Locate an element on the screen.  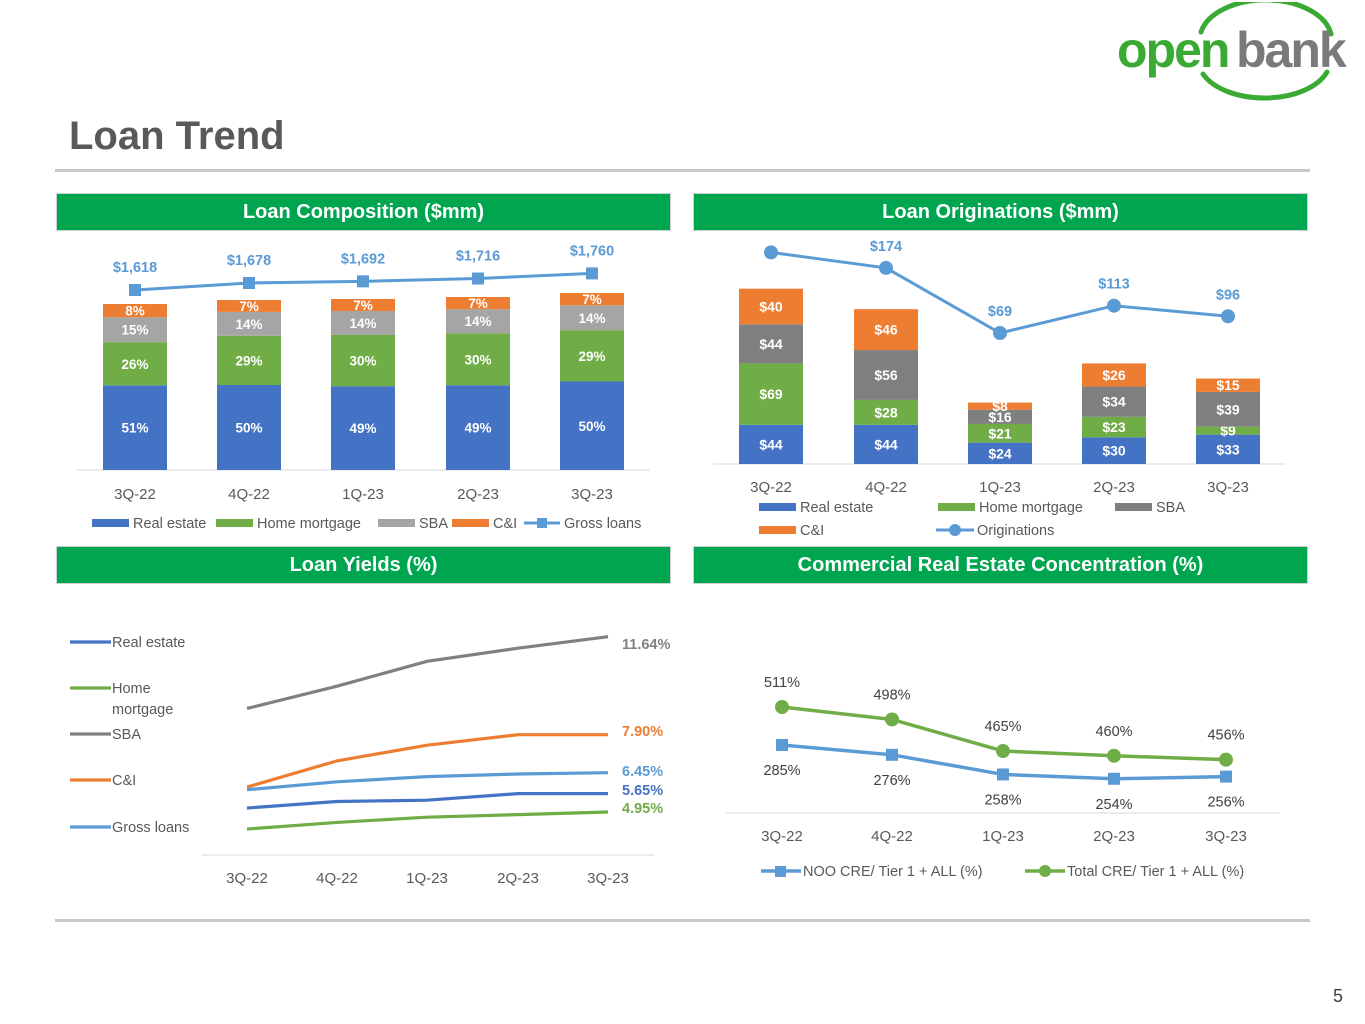
originations-total-label: $113 is located at coordinates (1113, 285).